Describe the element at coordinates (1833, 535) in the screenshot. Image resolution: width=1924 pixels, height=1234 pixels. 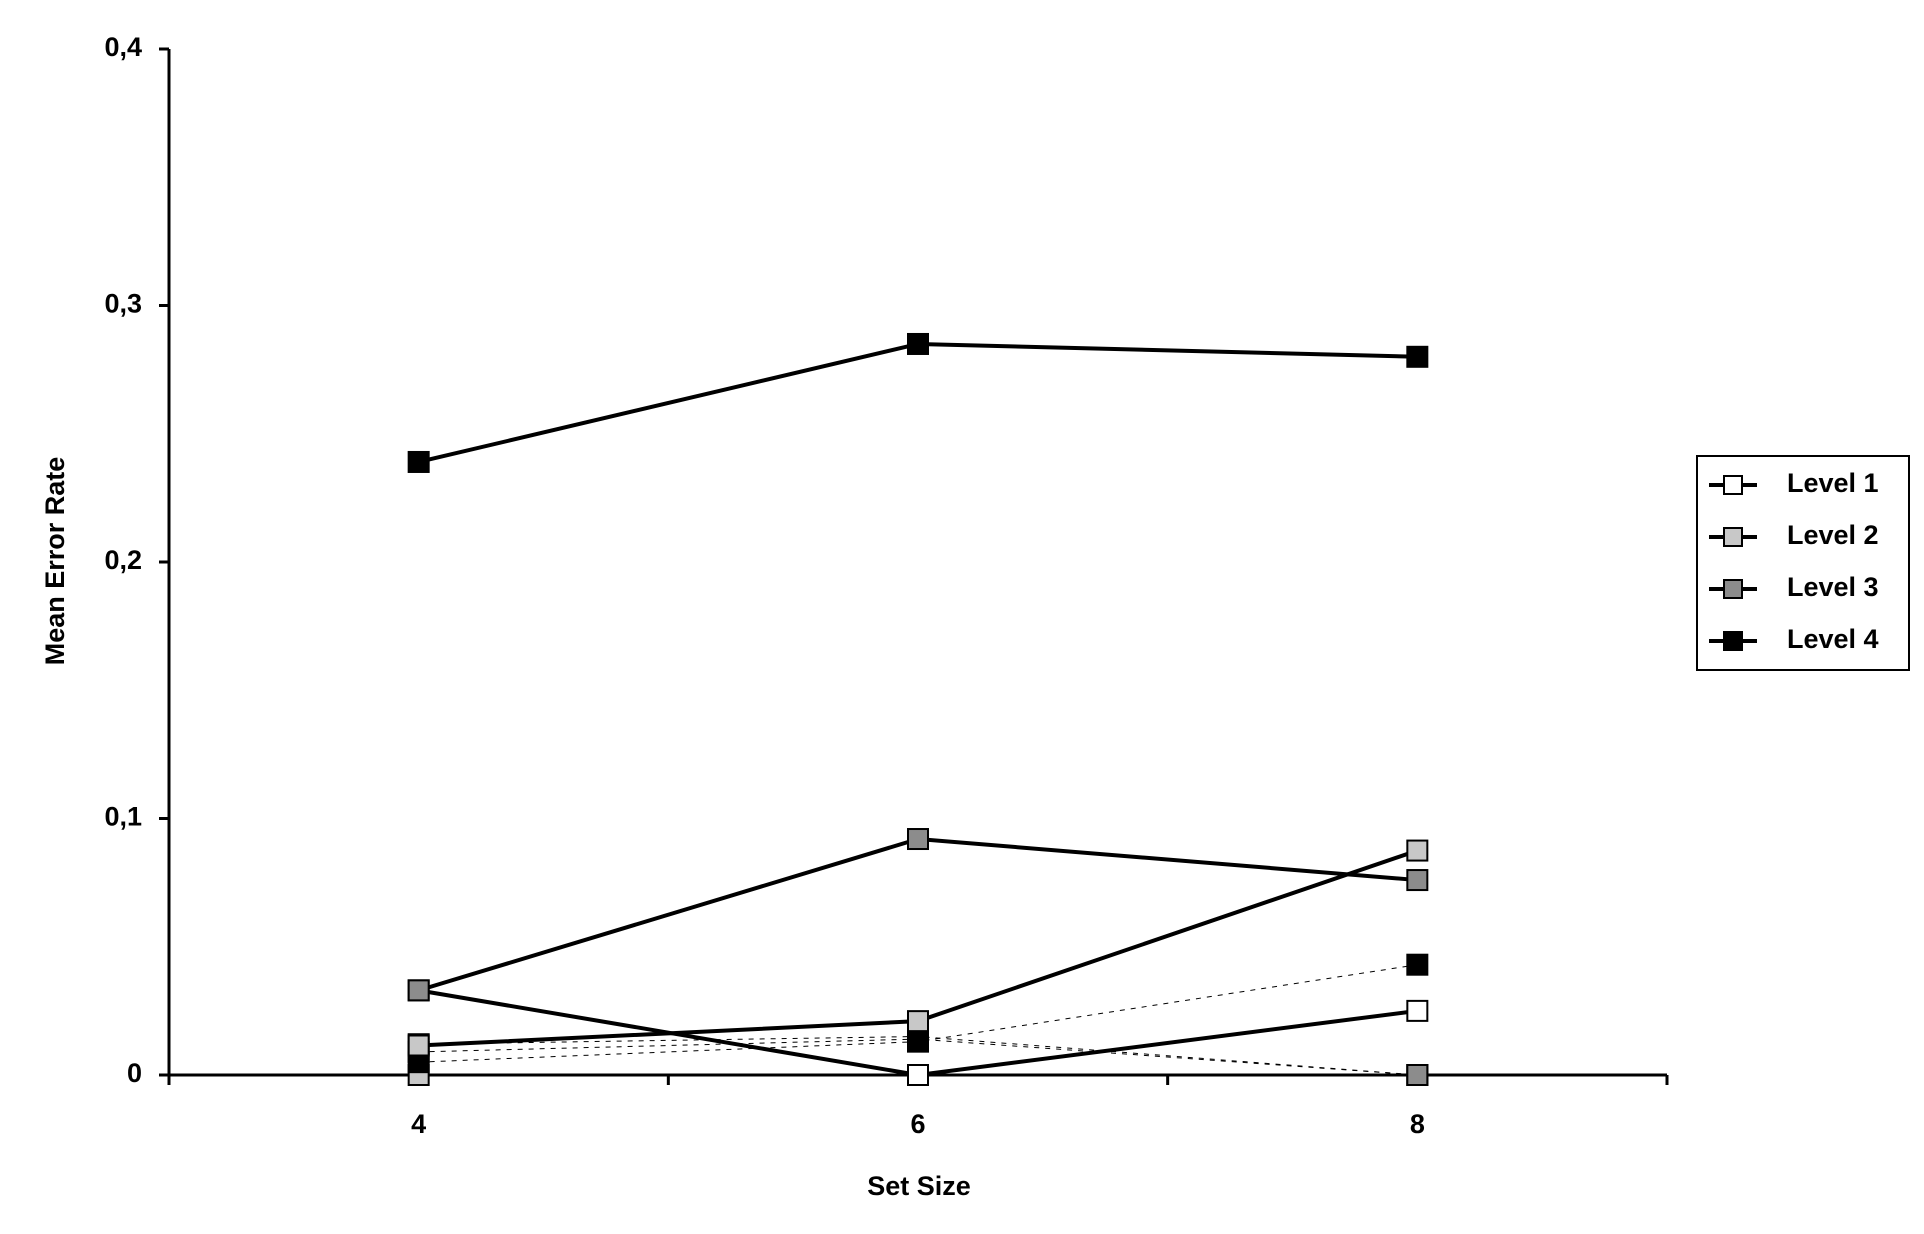
I see `legend-label: Level 2` at that location.